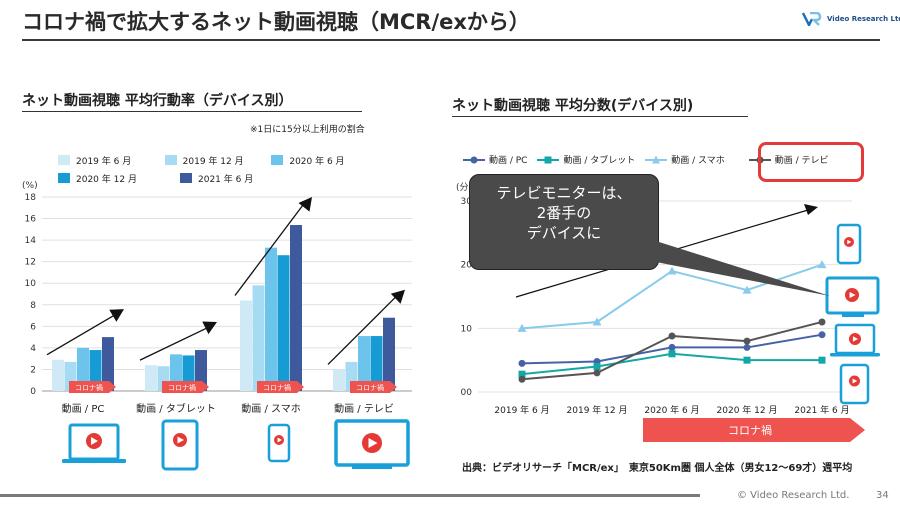 The image size is (900, 507). Describe the element at coordinates (467, 266) in the screenshot. I see `y-tick-label: 20` at that location.